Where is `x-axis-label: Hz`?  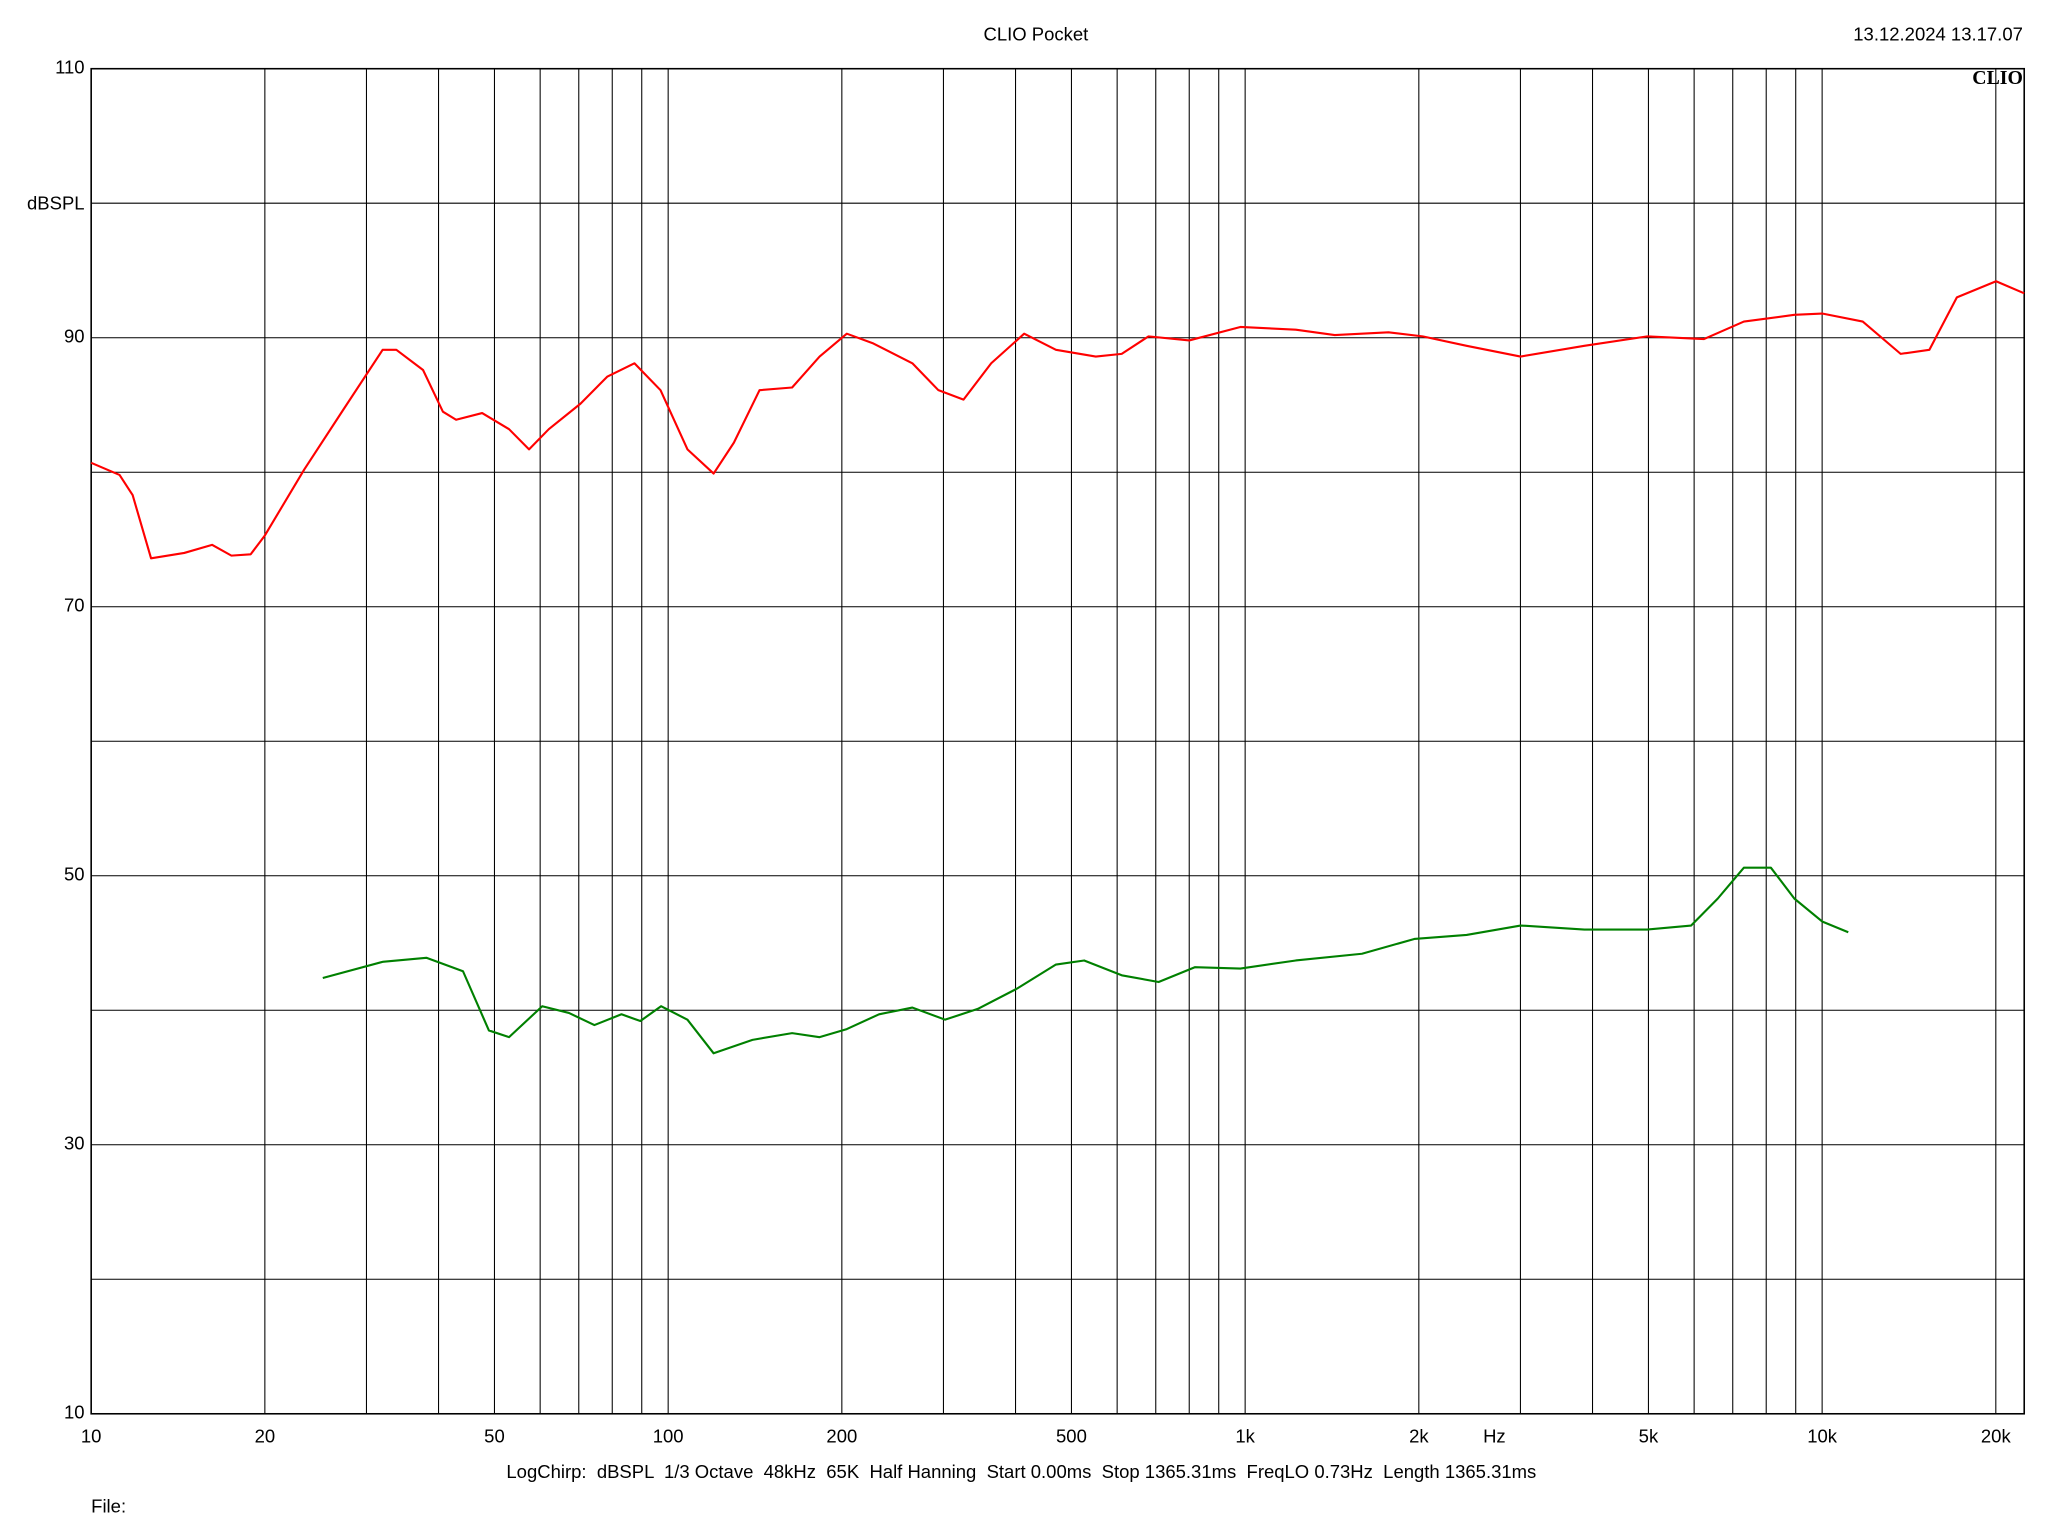
x-axis-label: Hz is located at coordinates (1494, 1435).